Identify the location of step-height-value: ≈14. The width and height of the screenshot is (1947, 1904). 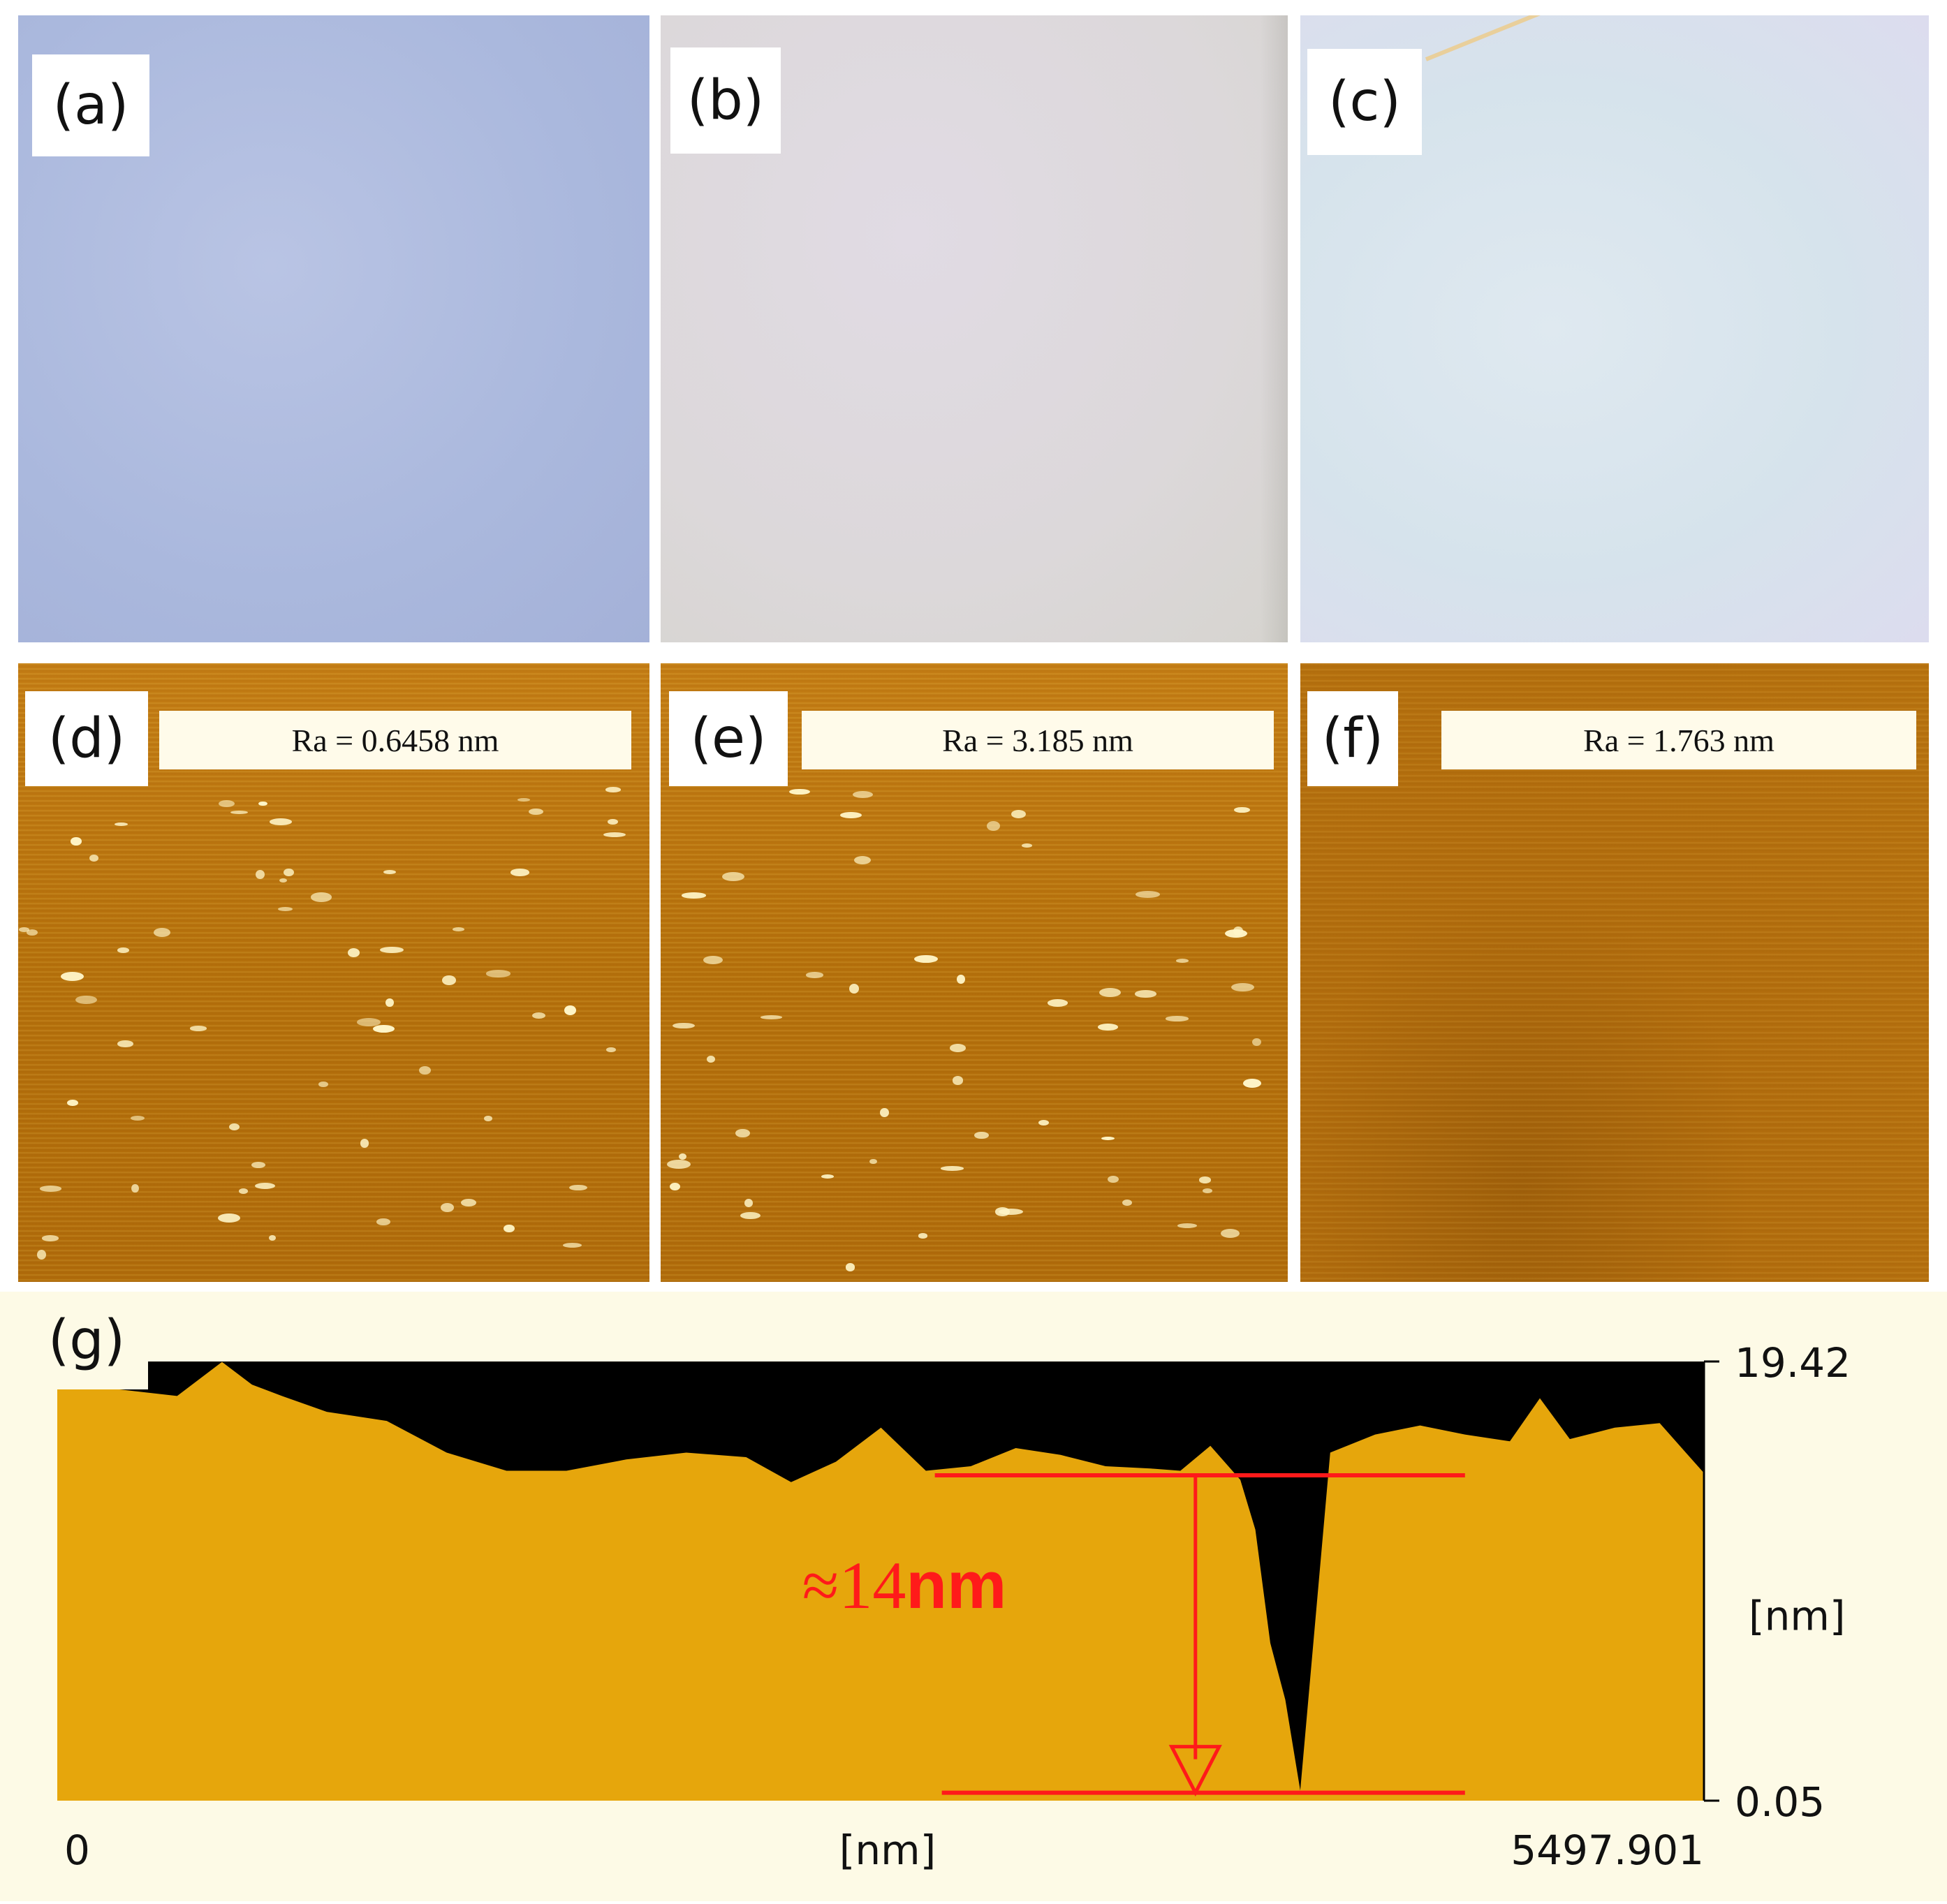
(854, 1586).